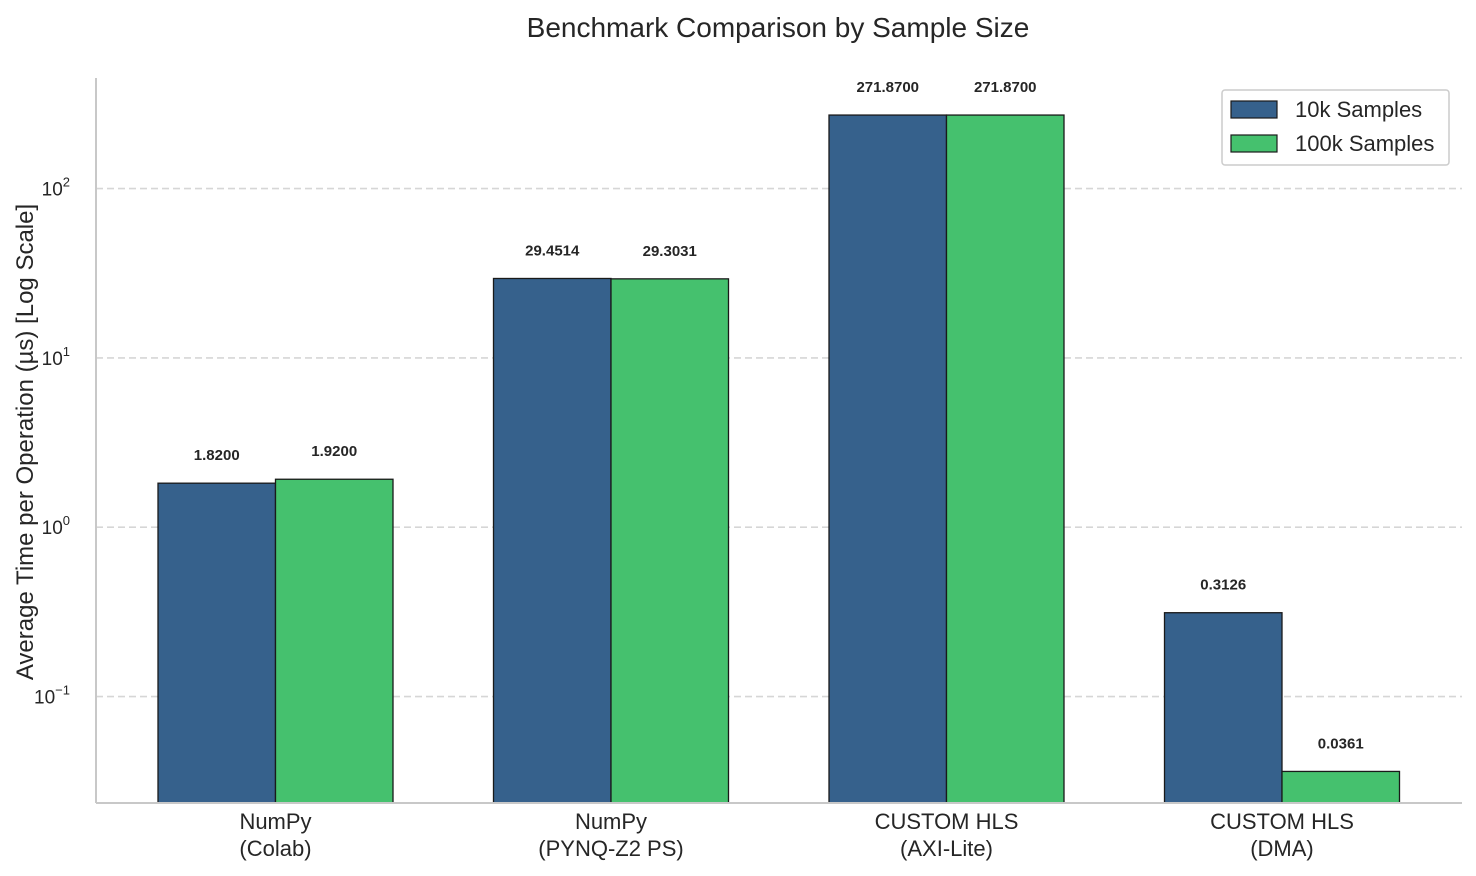 The image size is (1476, 876). Describe the element at coordinates (56, 357) in the screenshot. I see `y-tick-label: 10¹` at that location.